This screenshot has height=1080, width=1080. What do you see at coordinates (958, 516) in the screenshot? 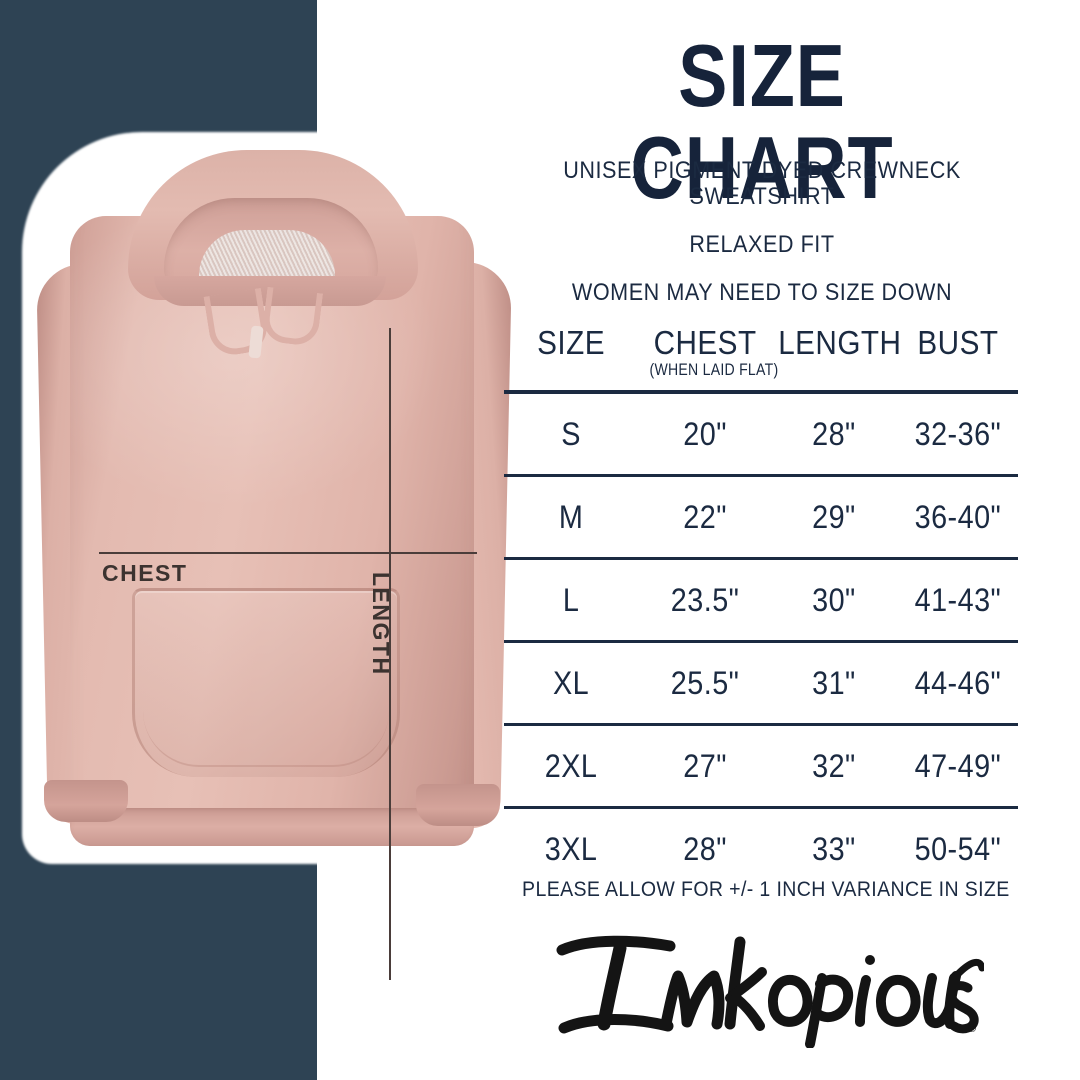
I see `row-m-bust: 36-40"` at bounding box center [958, 516].